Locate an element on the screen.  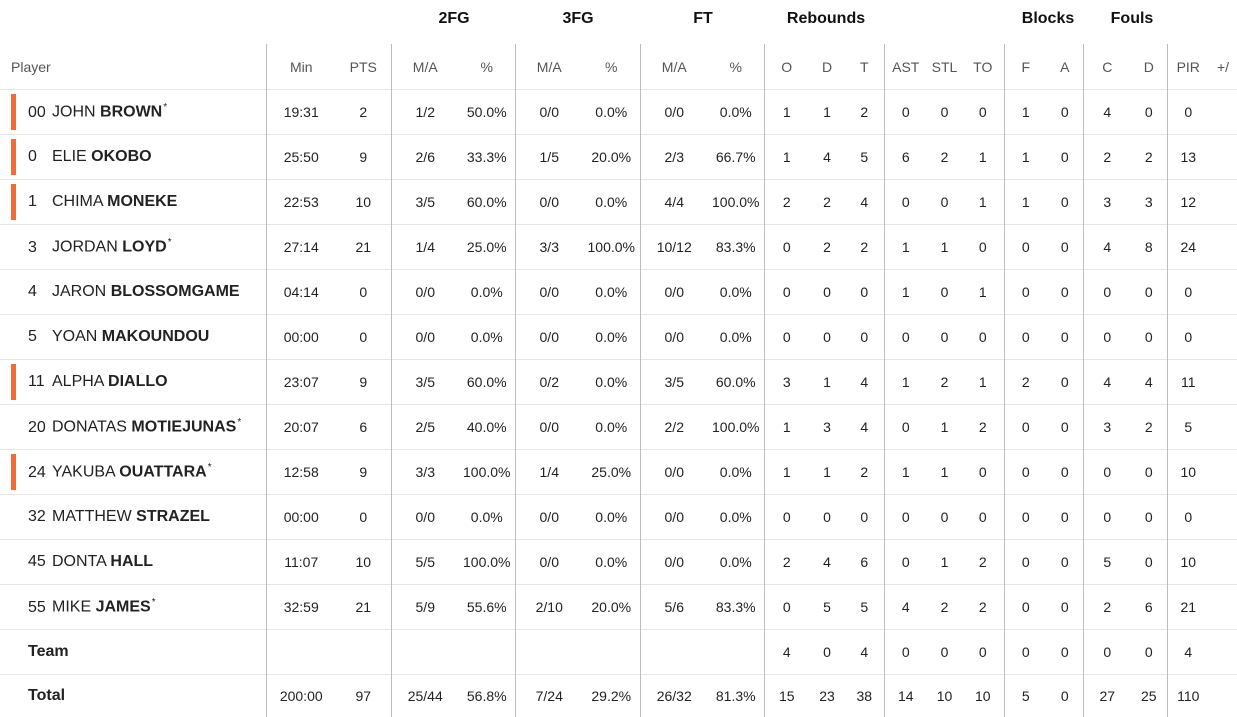
stat-blk-a: 0 is located at coordinates (1065, 157).